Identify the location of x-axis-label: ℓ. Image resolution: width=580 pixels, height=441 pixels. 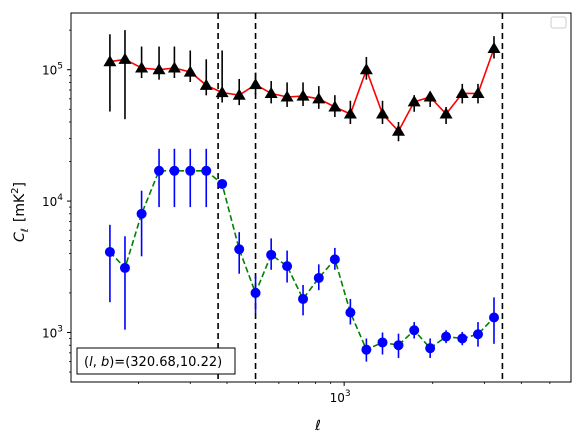
(317, 426).